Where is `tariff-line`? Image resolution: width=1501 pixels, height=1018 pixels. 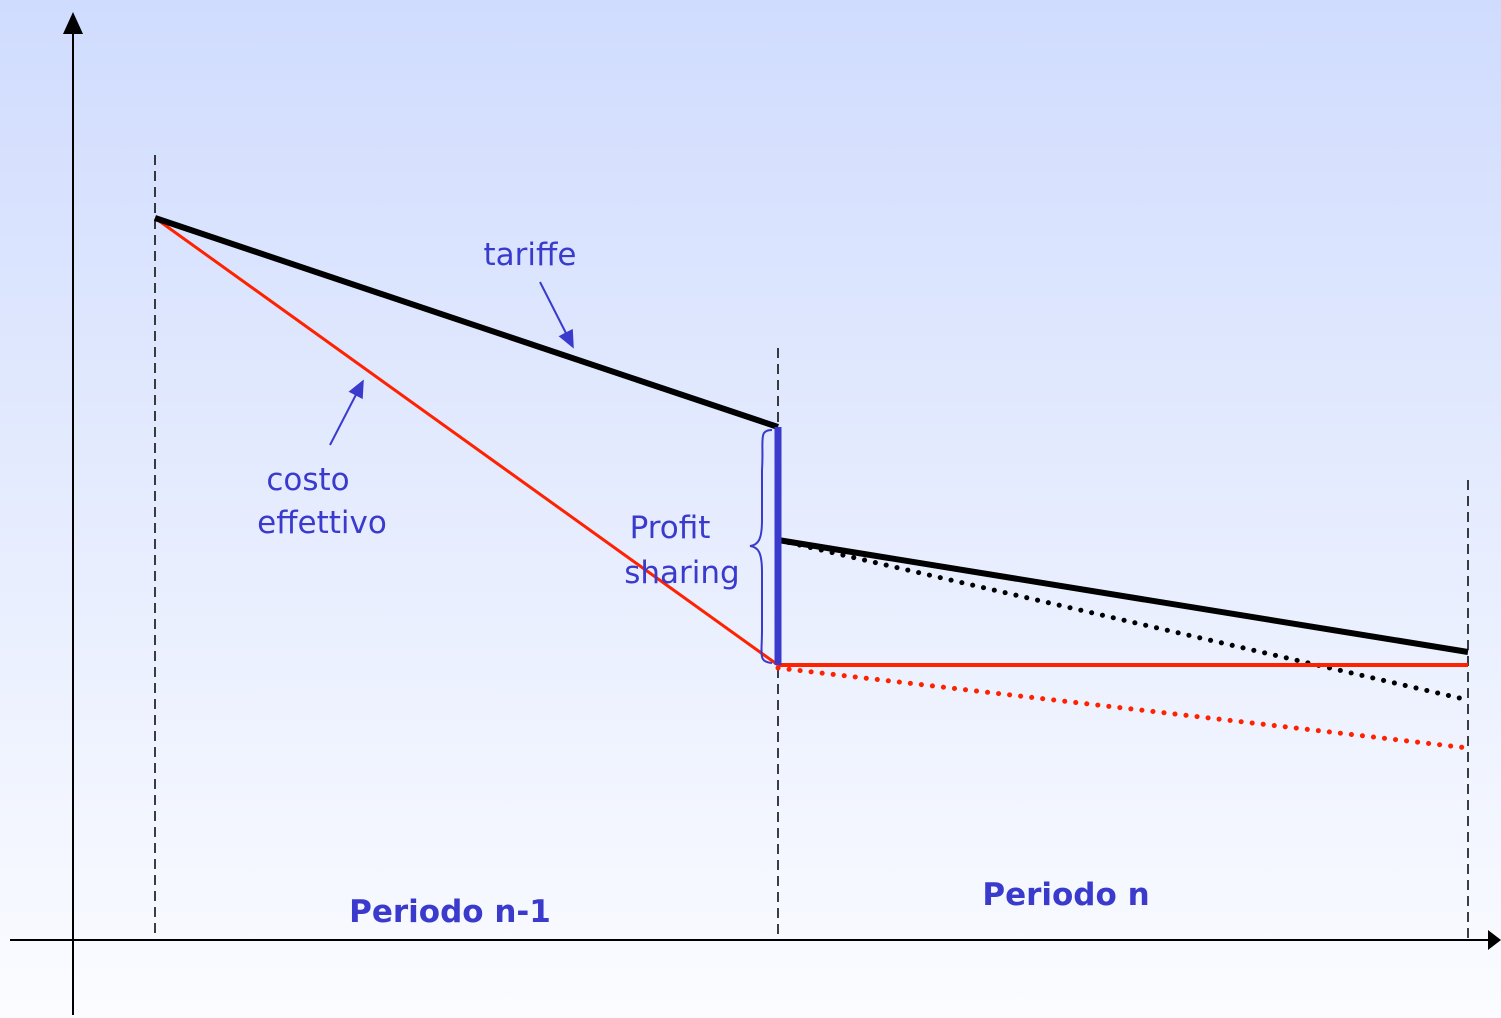
tariff-line is located at coordinates (466, 322).